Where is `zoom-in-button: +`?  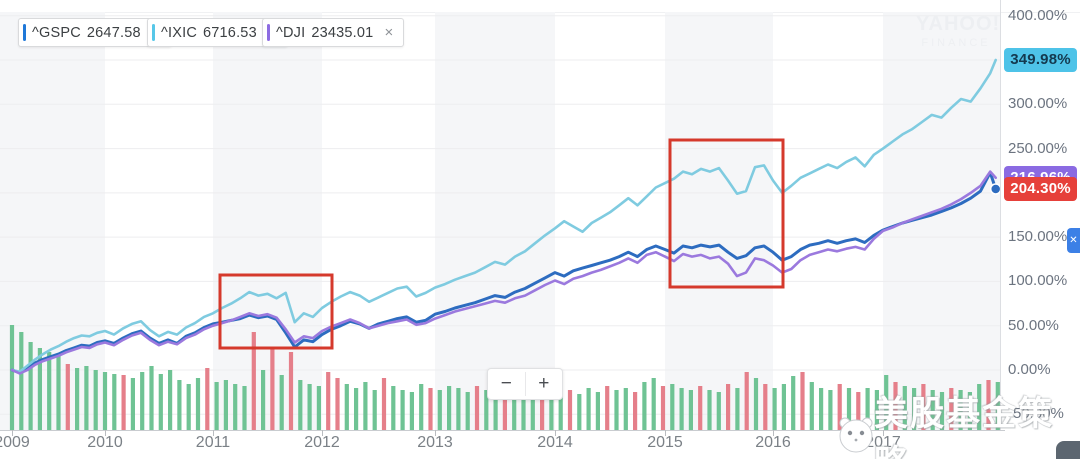
zoom-in-button: + is located at coordinates (544, 384).